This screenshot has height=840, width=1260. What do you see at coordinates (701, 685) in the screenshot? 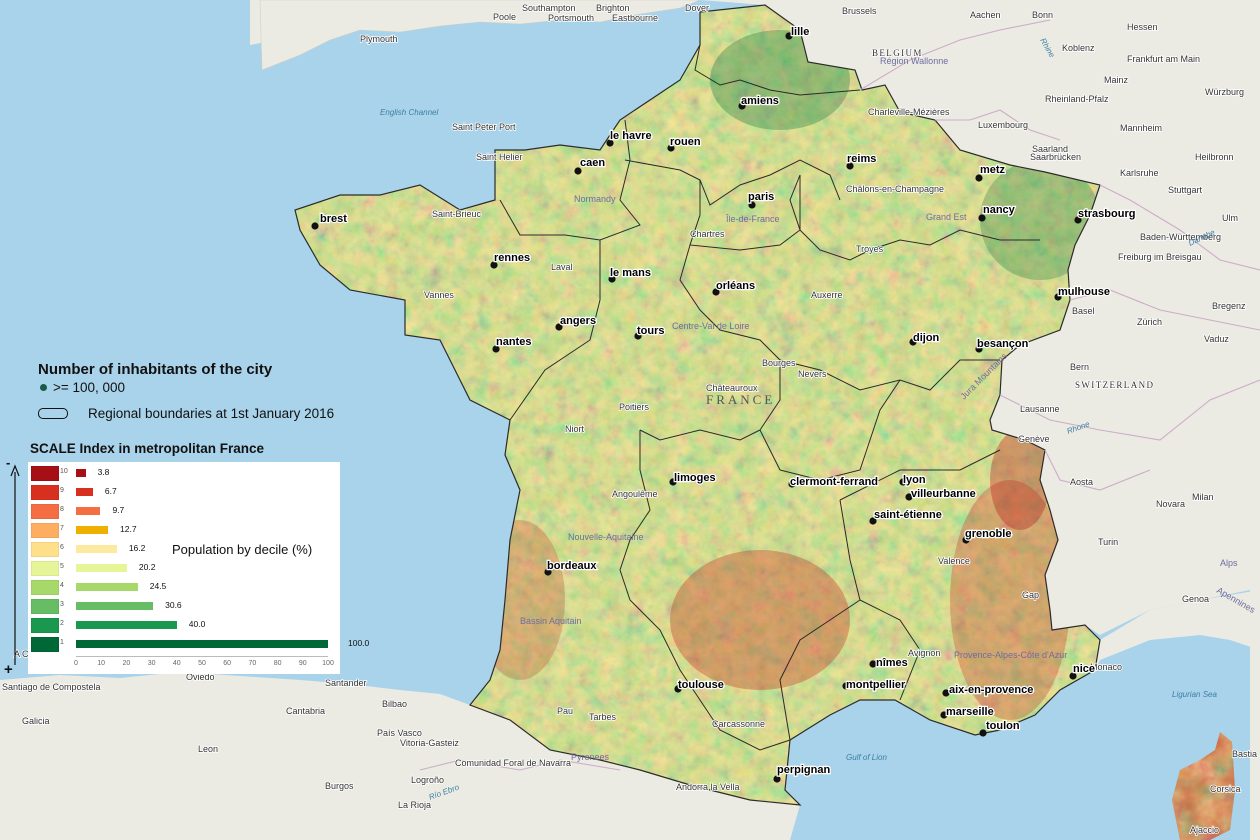
I see `city-label-toulouse: toulouse` at bounding box center [701, 685].